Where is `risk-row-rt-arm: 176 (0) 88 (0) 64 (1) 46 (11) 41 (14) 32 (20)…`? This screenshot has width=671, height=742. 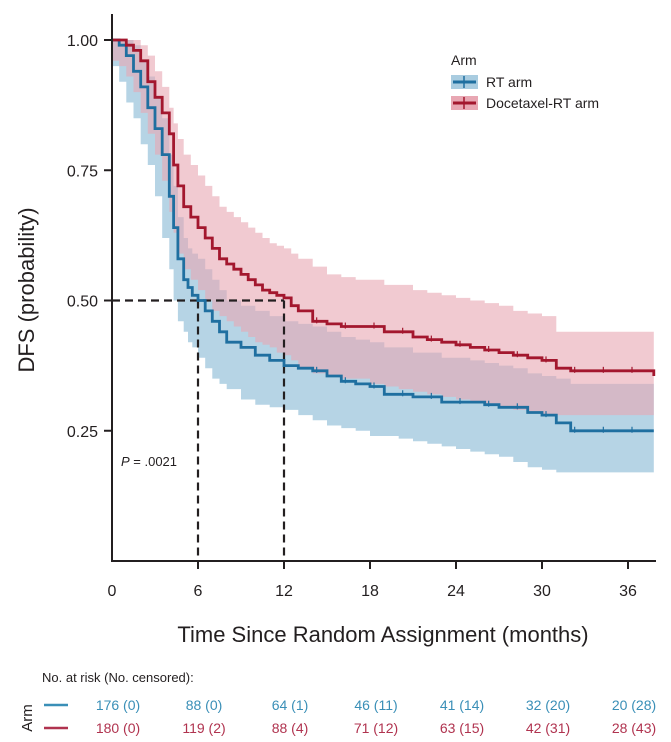 risk-row-rt-arm: 176 (0) 88 (0) 64 (1) 46 (11) 41 (14) 32 (20)… is located at coordinates (350, 705).